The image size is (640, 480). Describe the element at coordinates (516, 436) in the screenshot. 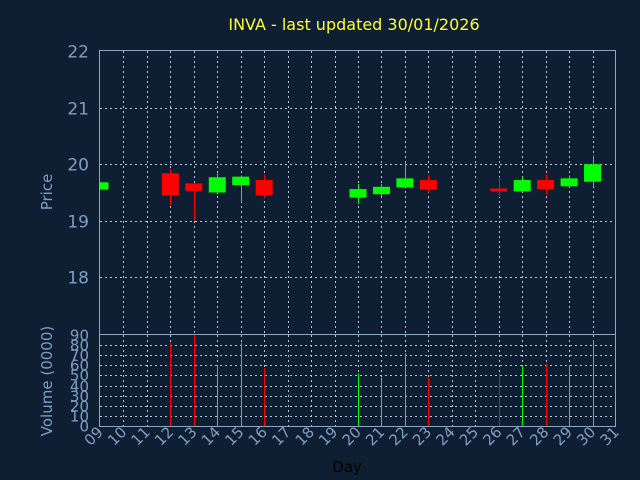

I see `x-tick-label: 27` at that location.